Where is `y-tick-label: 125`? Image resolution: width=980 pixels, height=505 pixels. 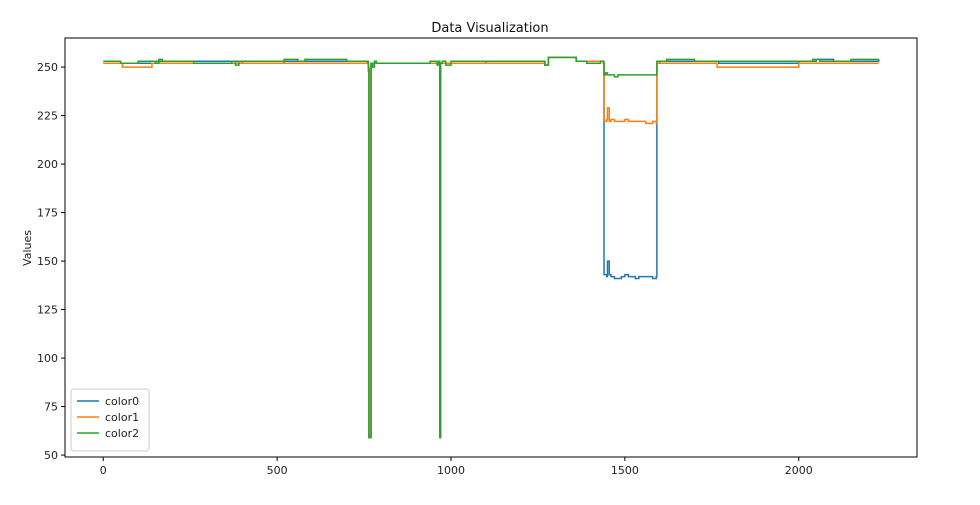 y-tick-label: 125 is located at coordinates (47, 310).